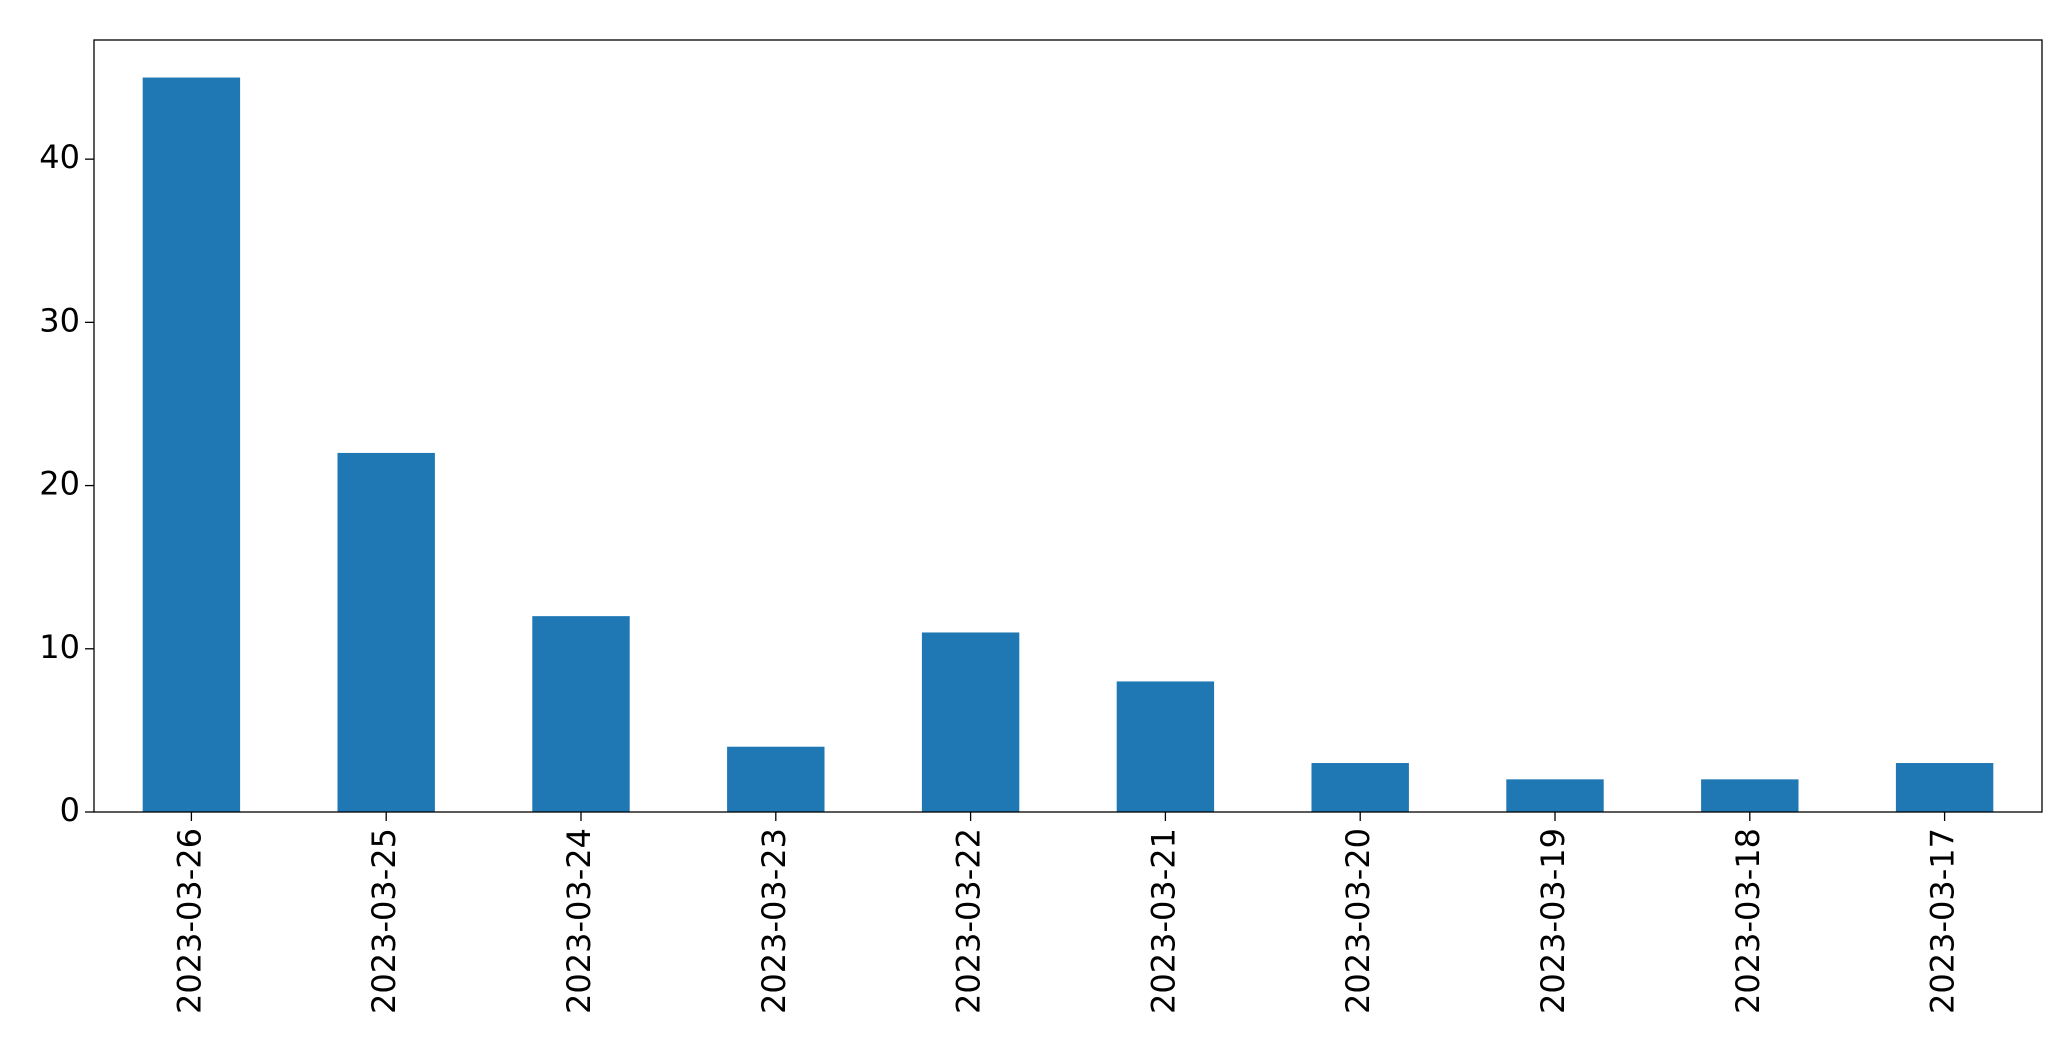 This screenshot has height=1061, width=2071. What do you see at coordinates (1943, 921) in the screenshot?
I see `x-tick-label: 2023-03-17` at bounding box center [1943, 921].